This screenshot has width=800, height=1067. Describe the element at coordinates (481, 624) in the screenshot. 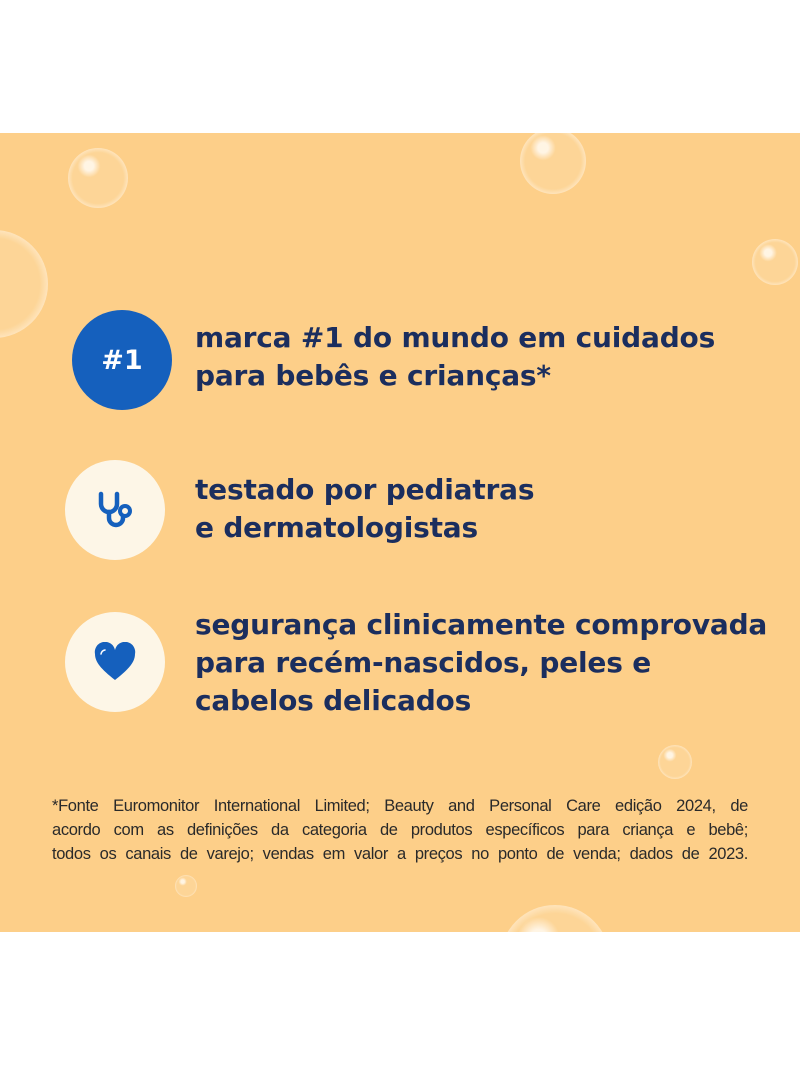

I see `claim-line: segurança clinicamente comprovada` at that location.